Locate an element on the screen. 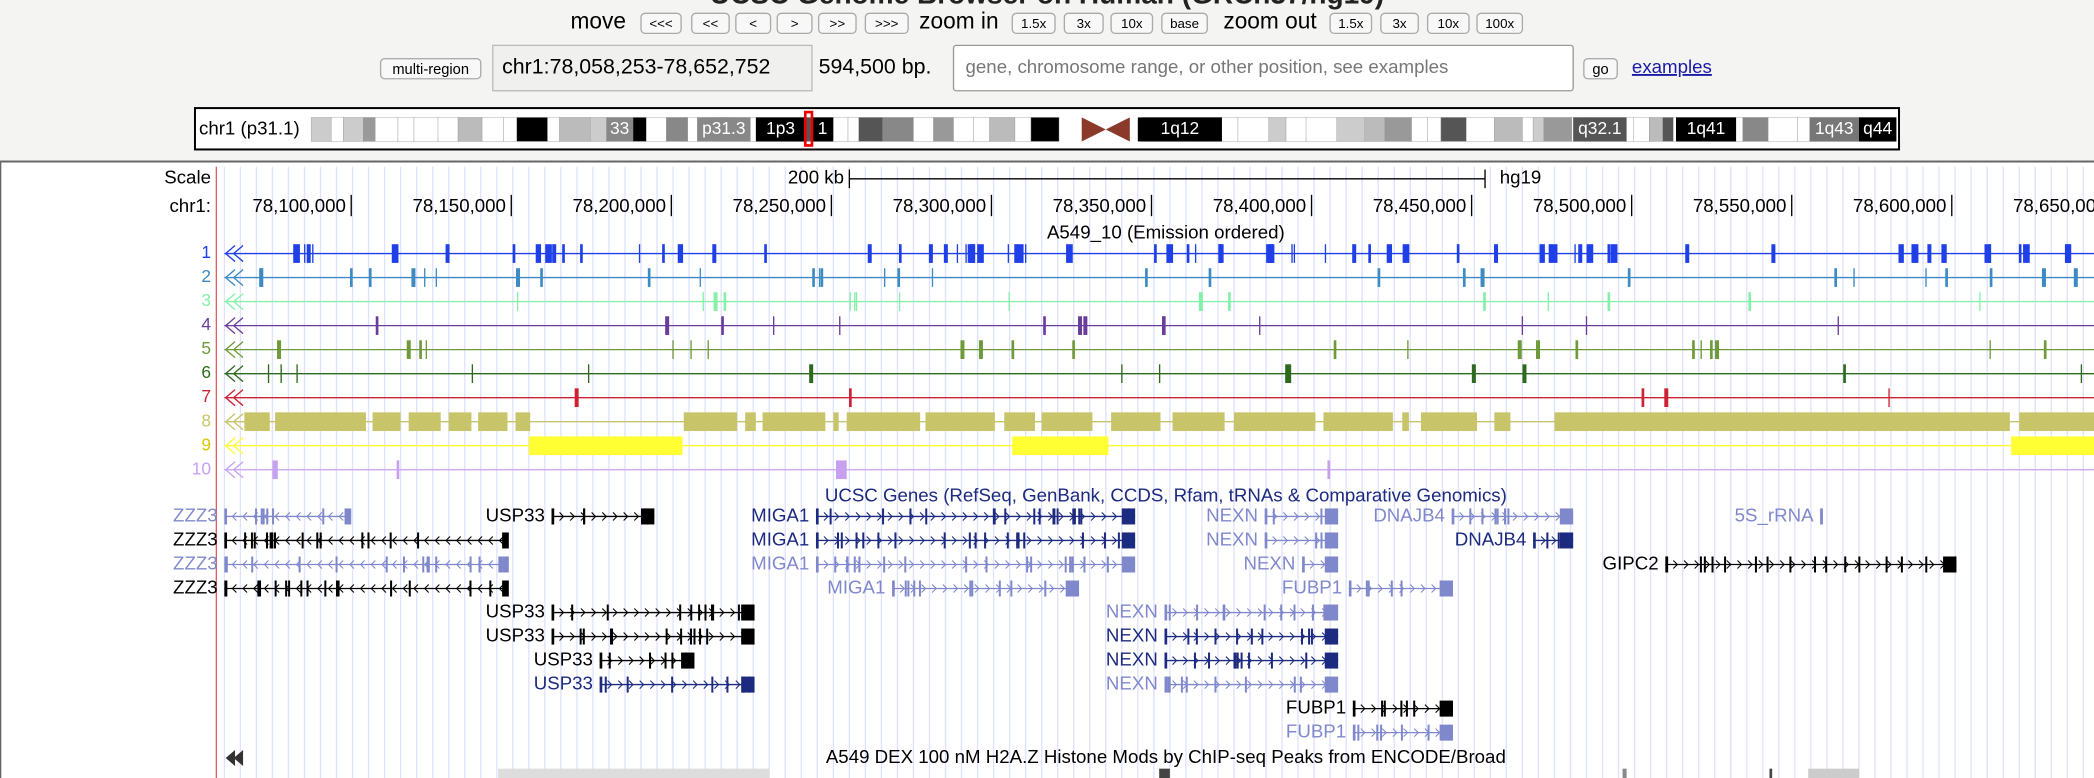 Image resolution: width=2094 pixels, height=778 pixels. button-label: go is located at coordinates (1600, 70).